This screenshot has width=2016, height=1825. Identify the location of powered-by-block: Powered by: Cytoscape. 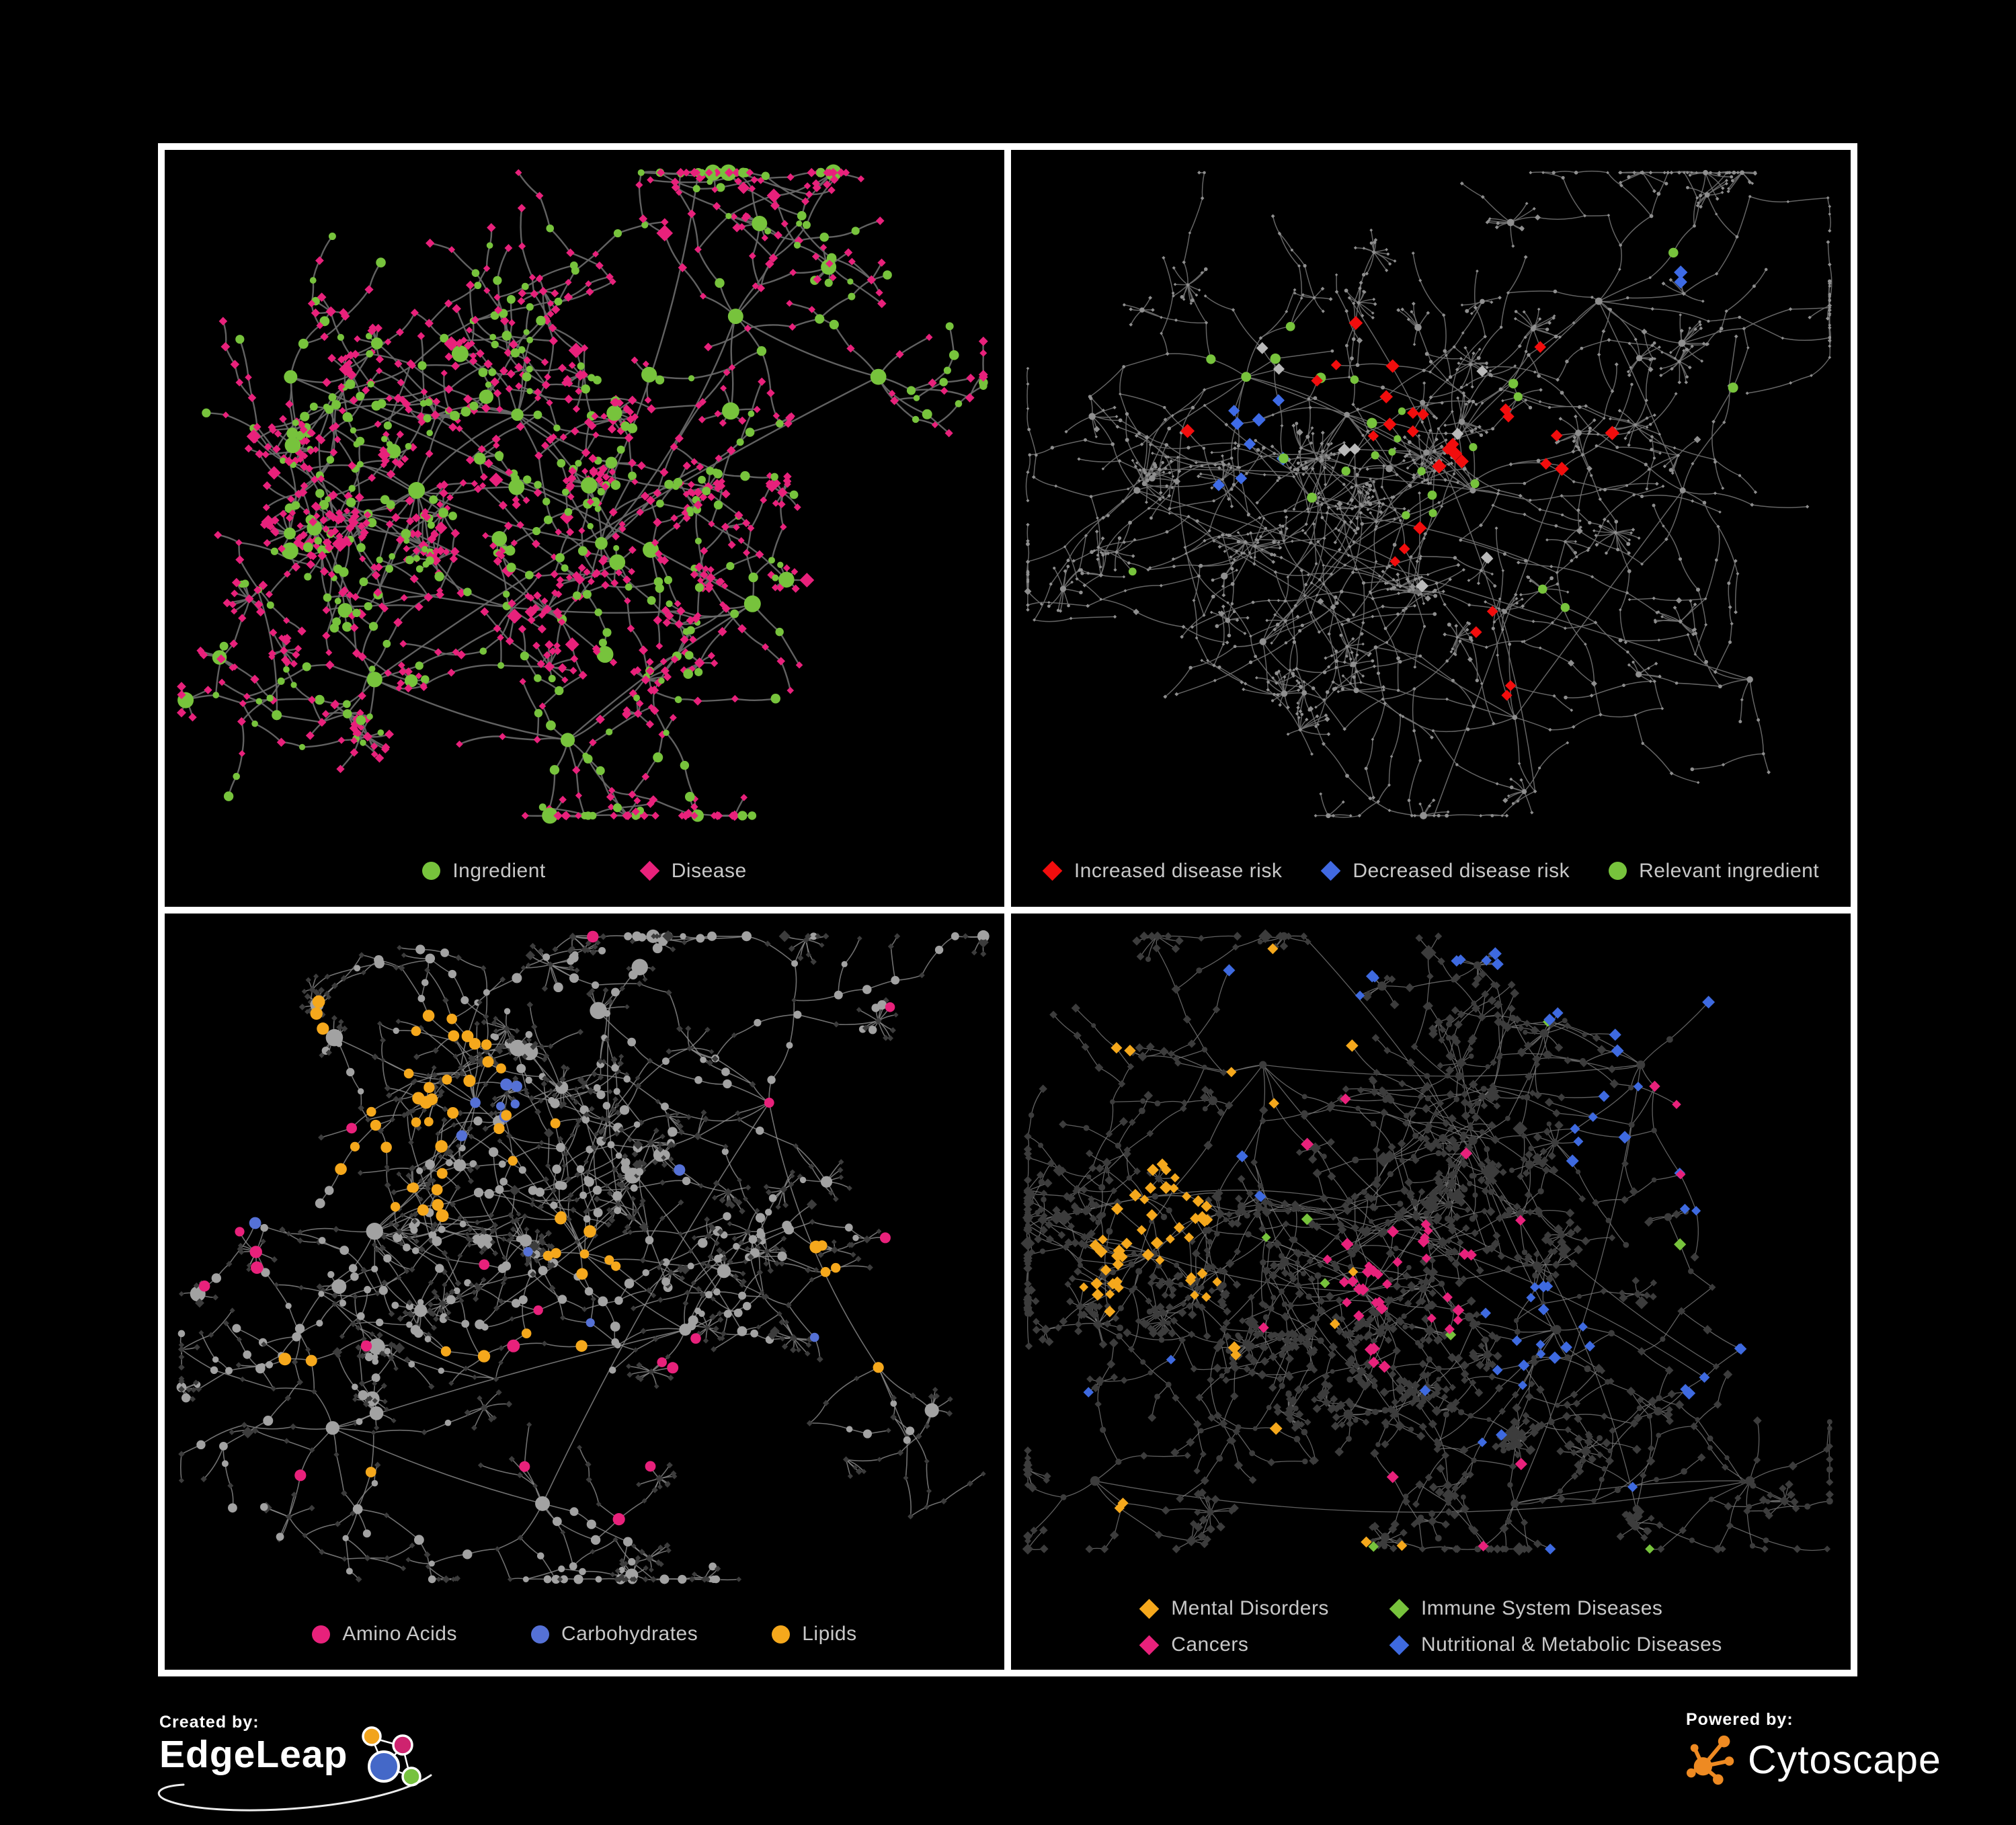
(1813, 1748).